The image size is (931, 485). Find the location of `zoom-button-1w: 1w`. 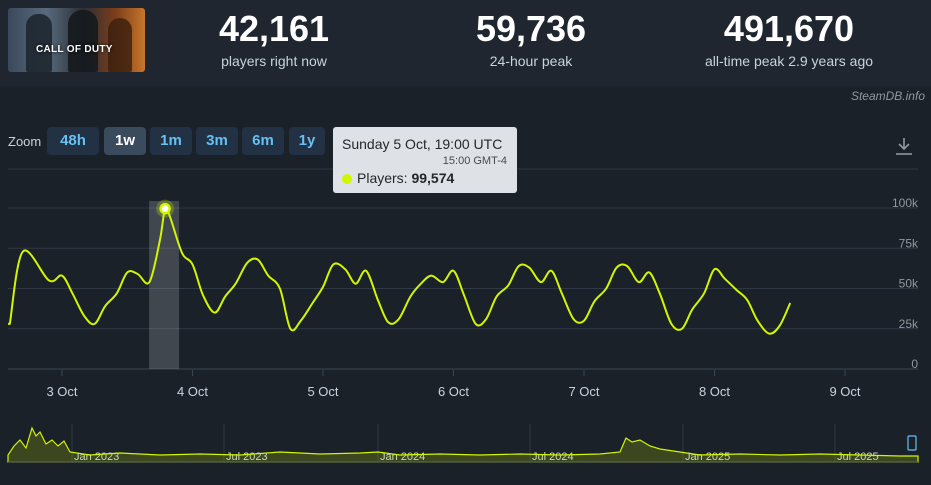

zoom-button-1w: 1w is located at coordinates (125, 141).